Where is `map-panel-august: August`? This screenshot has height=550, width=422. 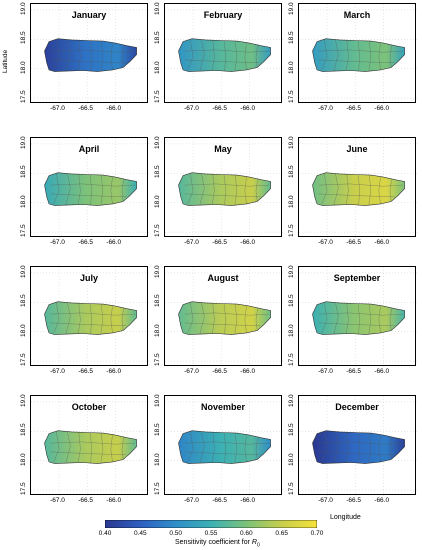
map-panel-august: August is located at coordinates (223, 316).